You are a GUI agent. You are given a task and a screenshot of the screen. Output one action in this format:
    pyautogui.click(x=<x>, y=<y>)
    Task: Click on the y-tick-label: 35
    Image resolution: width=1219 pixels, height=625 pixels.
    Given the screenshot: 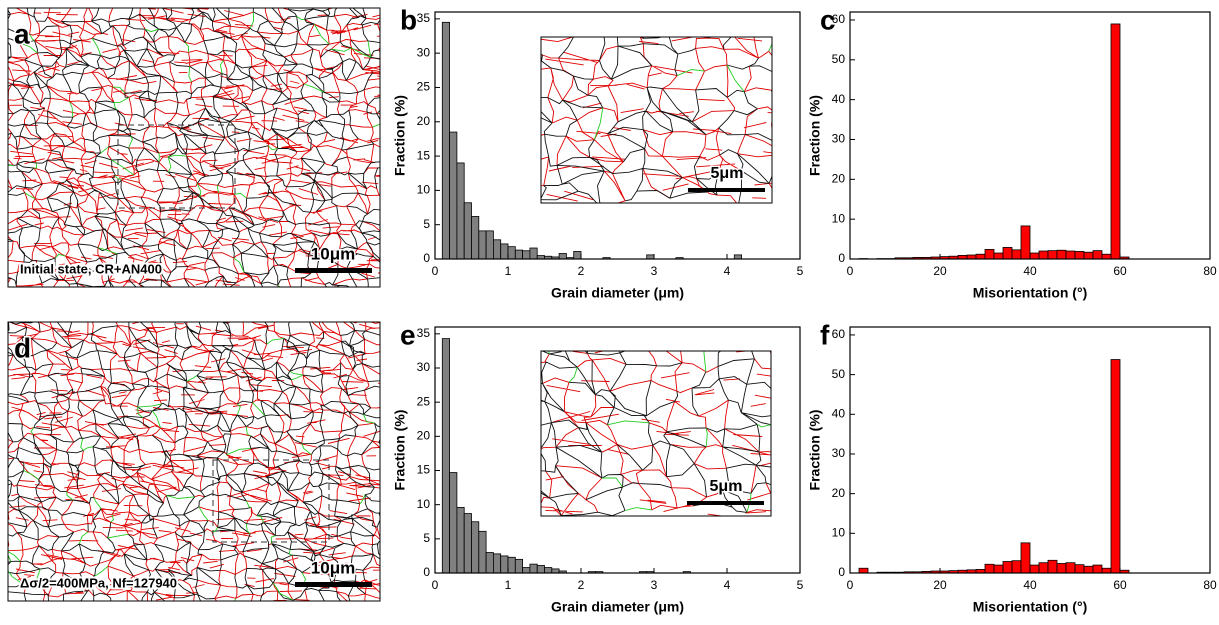 What is the action you would take?
    pyautogui.click(x=424, y=18)
    